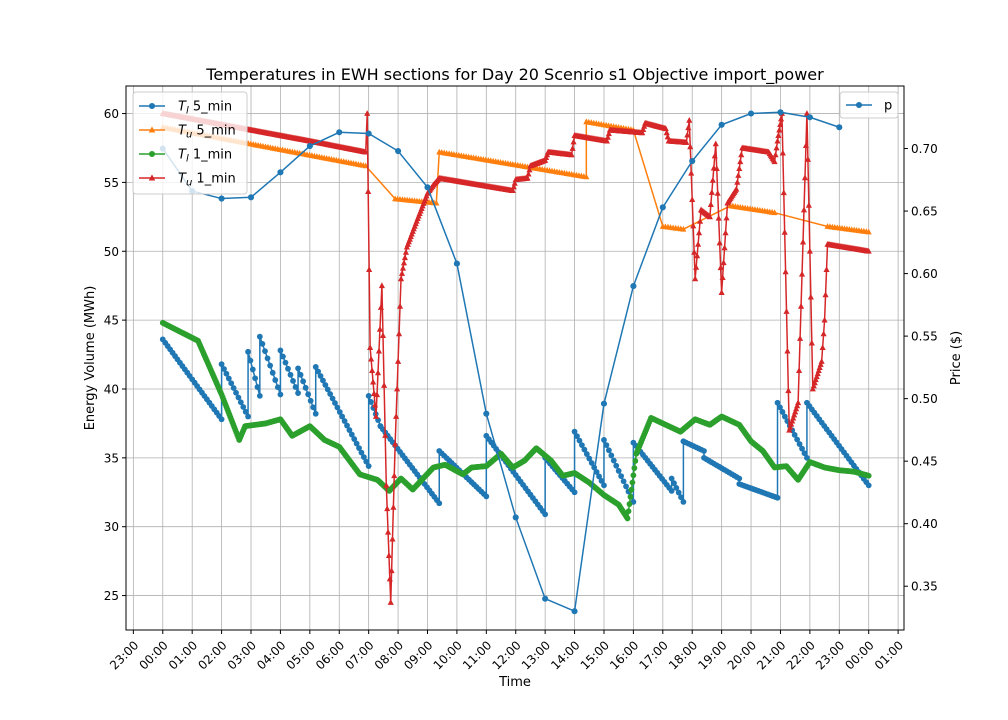 Image resolution: width=1008 pixels, height=720 pixels. Describe the element at coordinates (888, 106) in the screenshot. I see `legend-label: p` at that location.